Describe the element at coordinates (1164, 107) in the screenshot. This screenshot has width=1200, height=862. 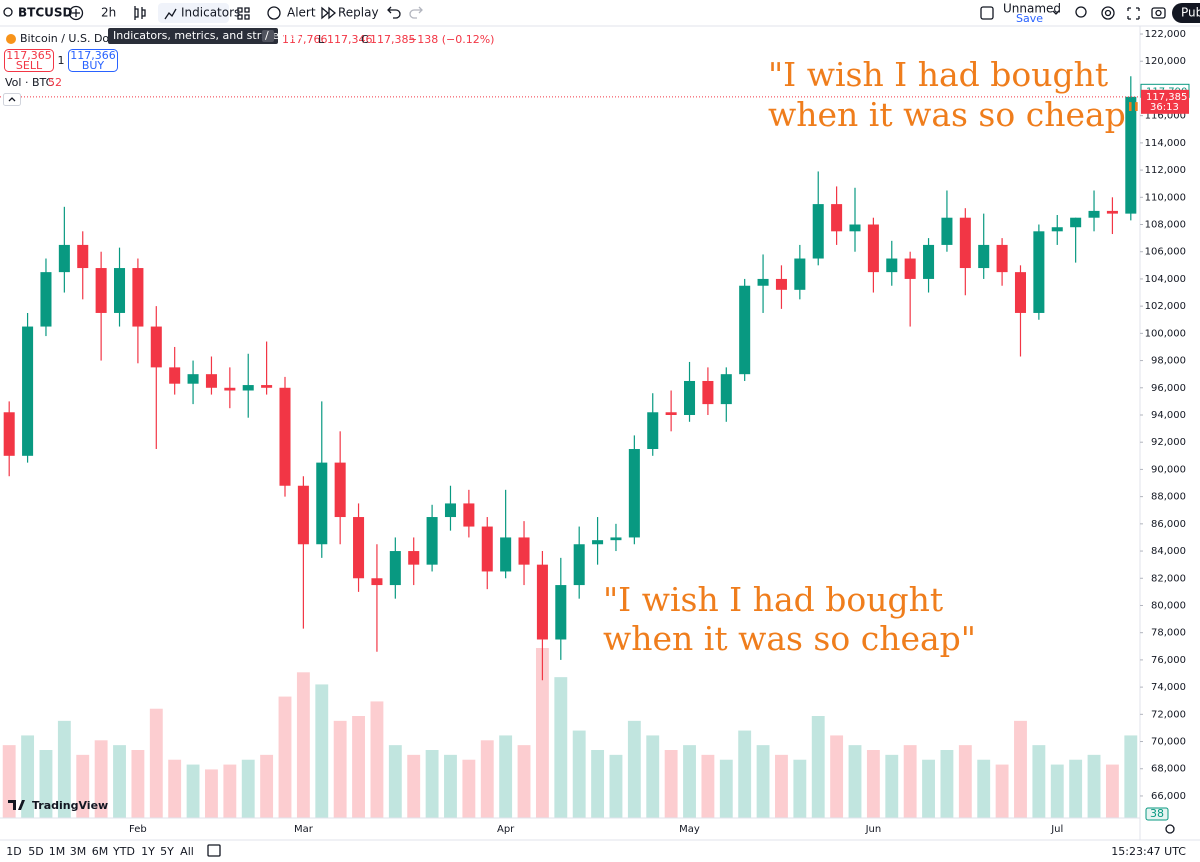
I see `countdown: 36:13` at that location.